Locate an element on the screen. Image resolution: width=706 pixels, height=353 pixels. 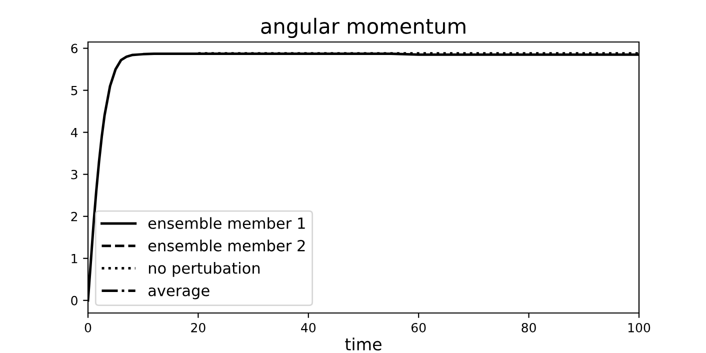
y-tick-label: 0 is located at coordinates (74, 301).